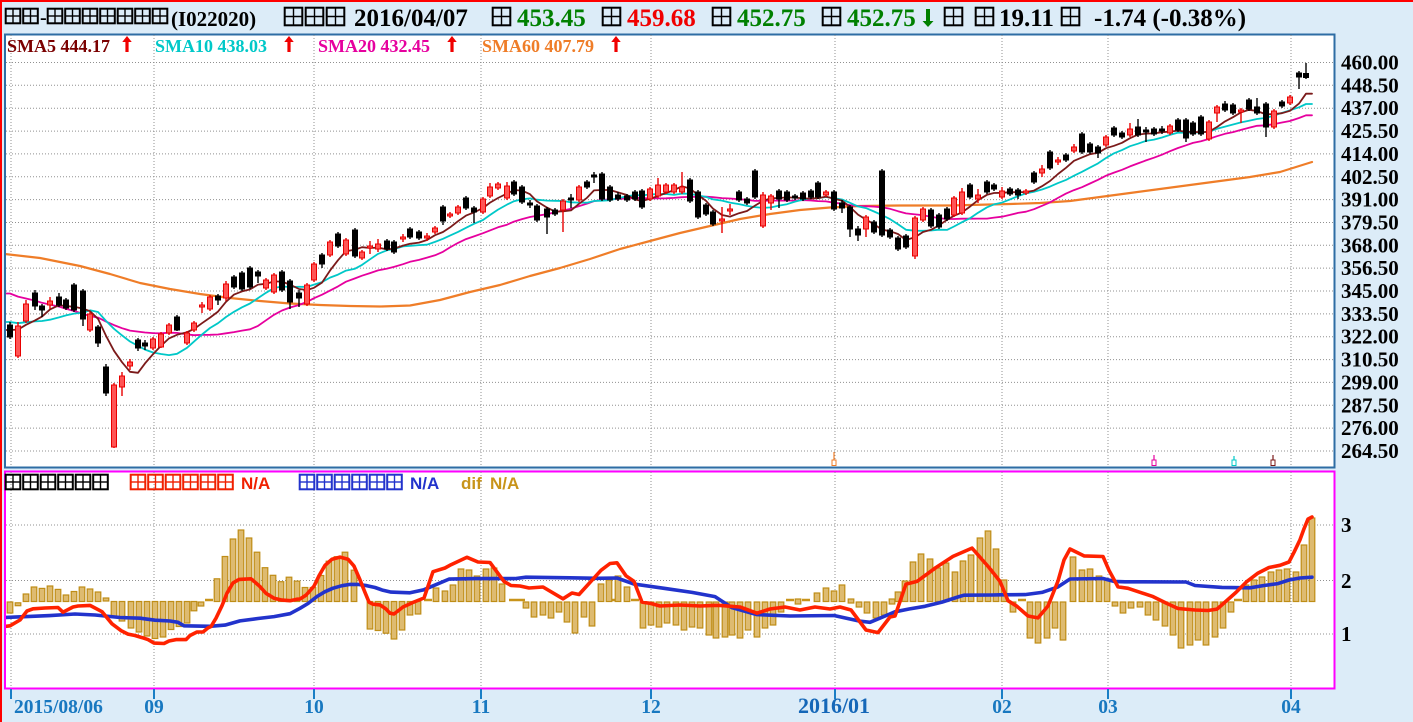 Image resolution: width=1413 pixels, height=722 pixels. Describe the element at coordinates (1370, 382) in the screenshot. I see `svg-text: 299.00` at that location.